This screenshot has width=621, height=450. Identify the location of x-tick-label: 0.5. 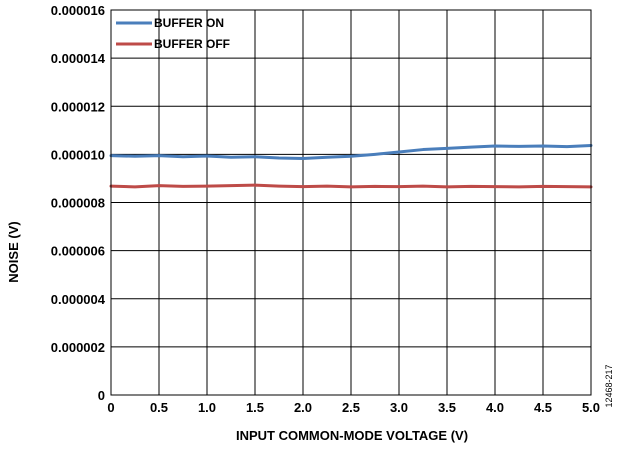
(159, 407).